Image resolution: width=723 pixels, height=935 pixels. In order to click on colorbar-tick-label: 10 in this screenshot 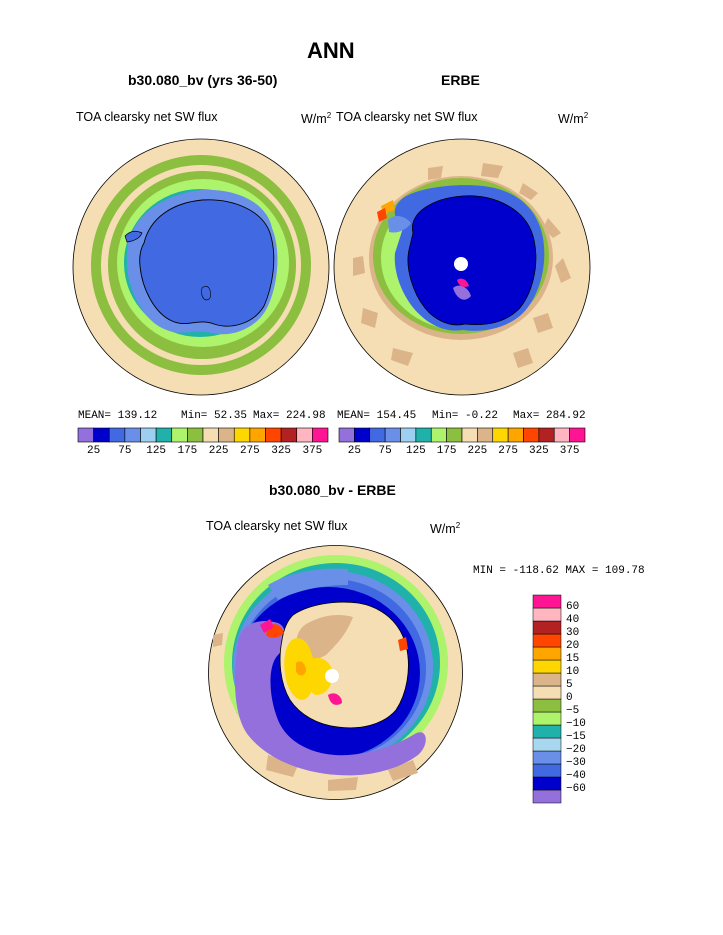, I will do `click(573, 672)`.